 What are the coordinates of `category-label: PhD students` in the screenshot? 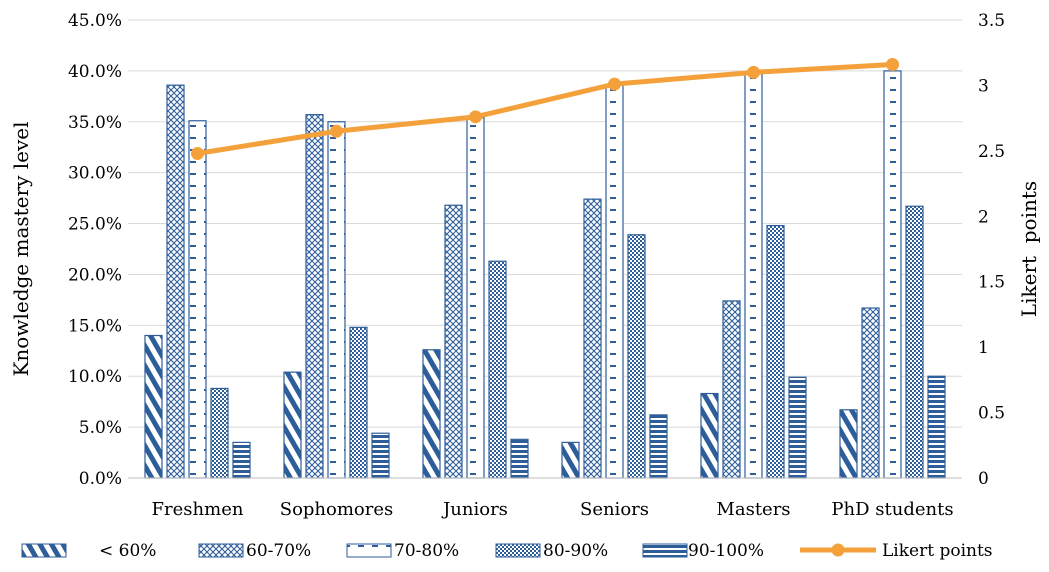 It's located at (892, 509).